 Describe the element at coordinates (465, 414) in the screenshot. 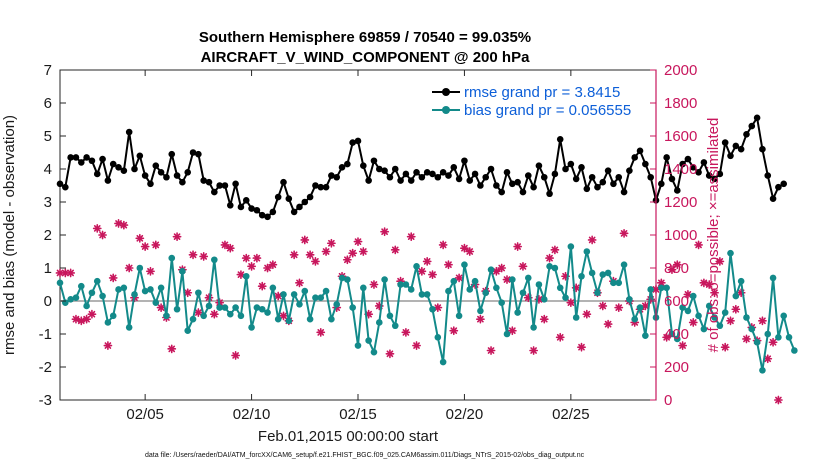

I see `x-tick-label: 02/20` at that location.